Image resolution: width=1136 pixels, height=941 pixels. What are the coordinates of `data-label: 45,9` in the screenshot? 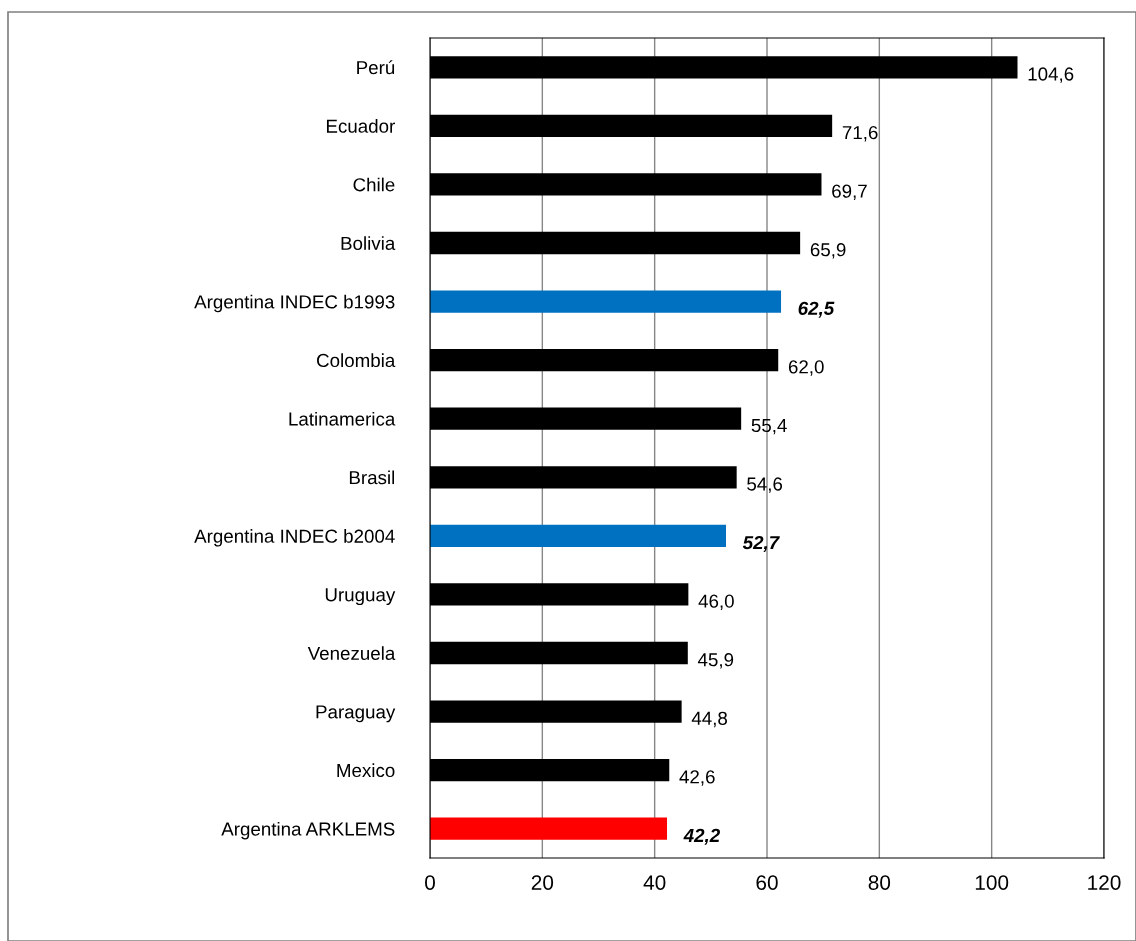 It's located at (715, 661).